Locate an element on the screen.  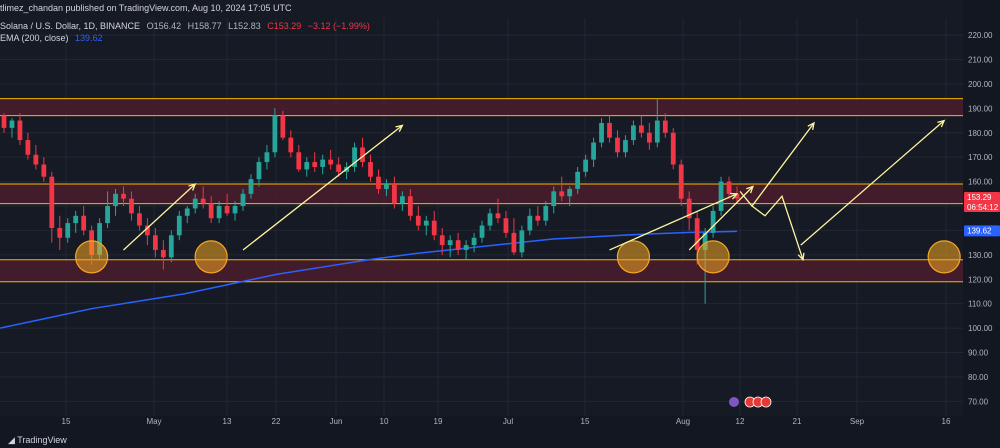
time-tick-label: 21 is located at coordinates (797, 421).